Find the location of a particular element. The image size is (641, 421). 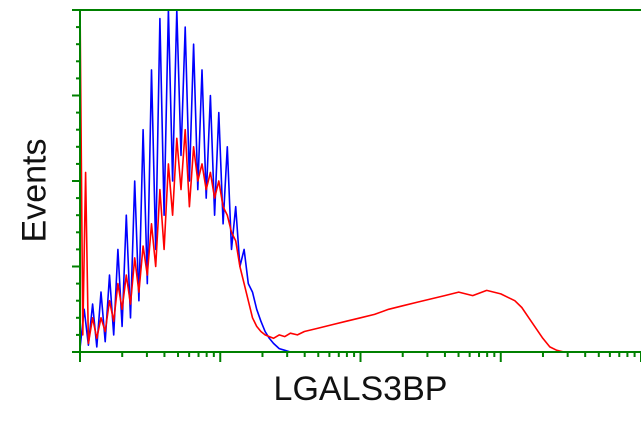

y-axis-label-box: Events is located at coordinates (35, 190).